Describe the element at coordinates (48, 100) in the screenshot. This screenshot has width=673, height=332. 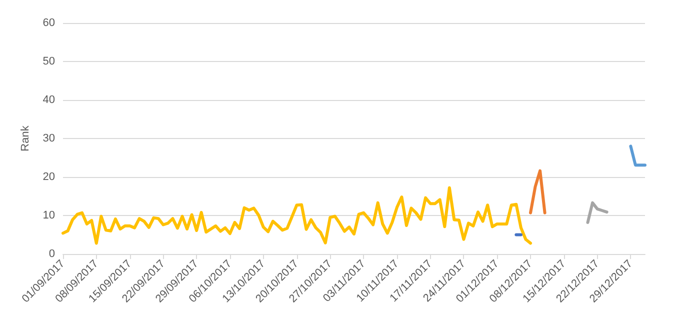
I see `y-tick-label: 40` at that location.